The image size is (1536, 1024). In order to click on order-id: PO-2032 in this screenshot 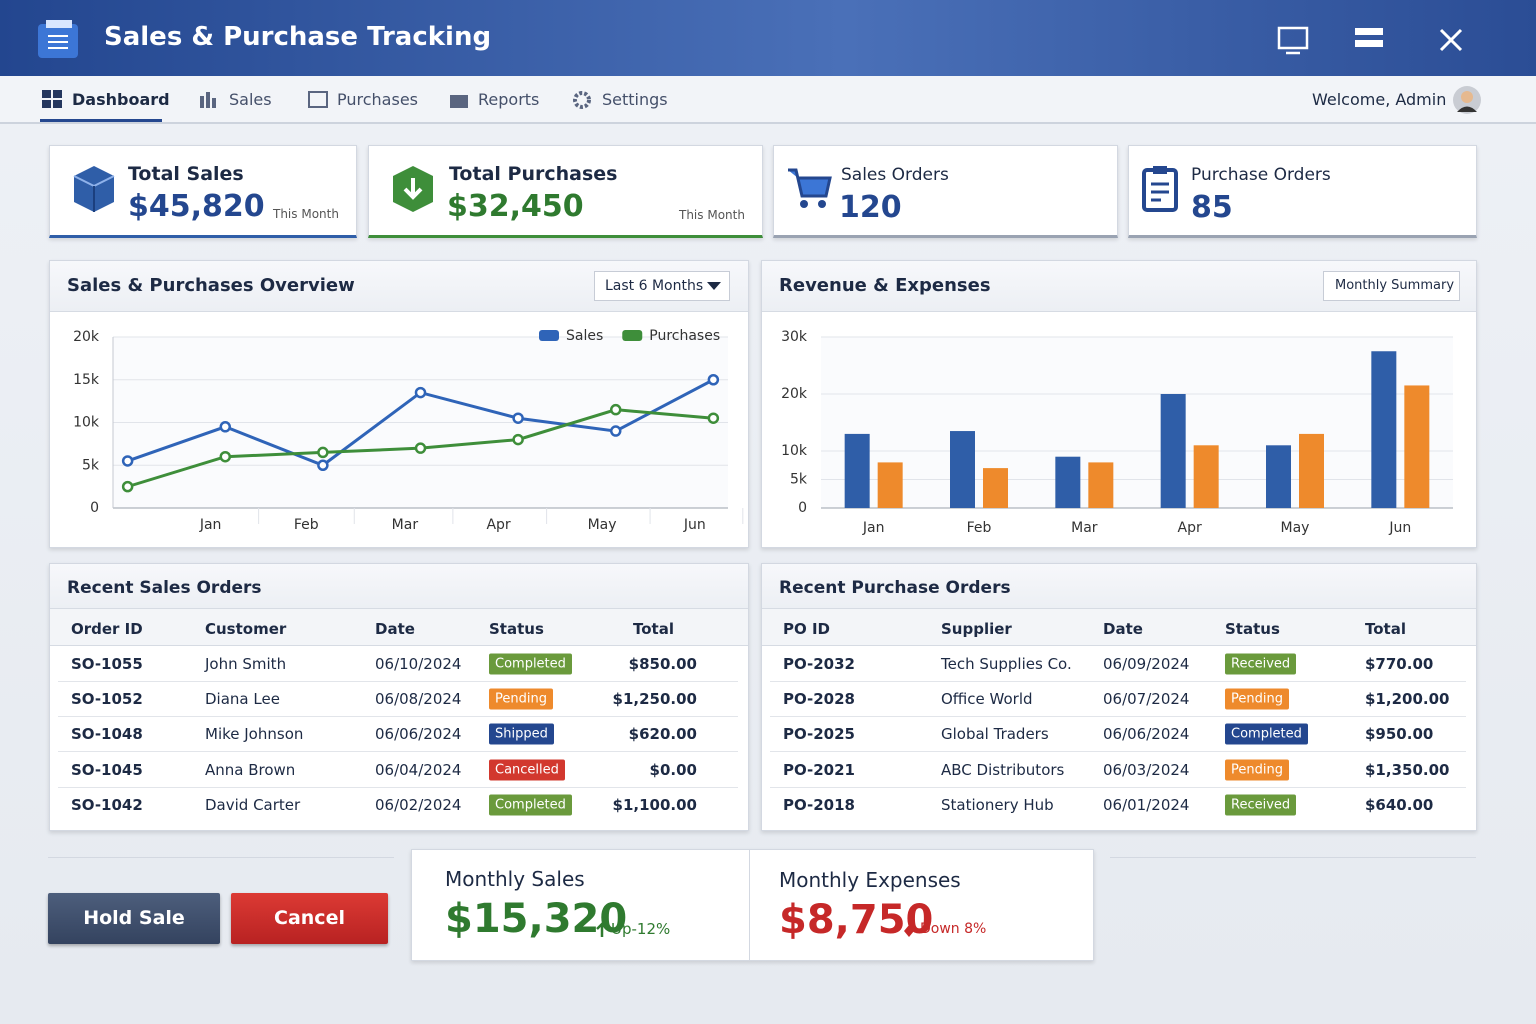, I will do `click(819, 664)`.